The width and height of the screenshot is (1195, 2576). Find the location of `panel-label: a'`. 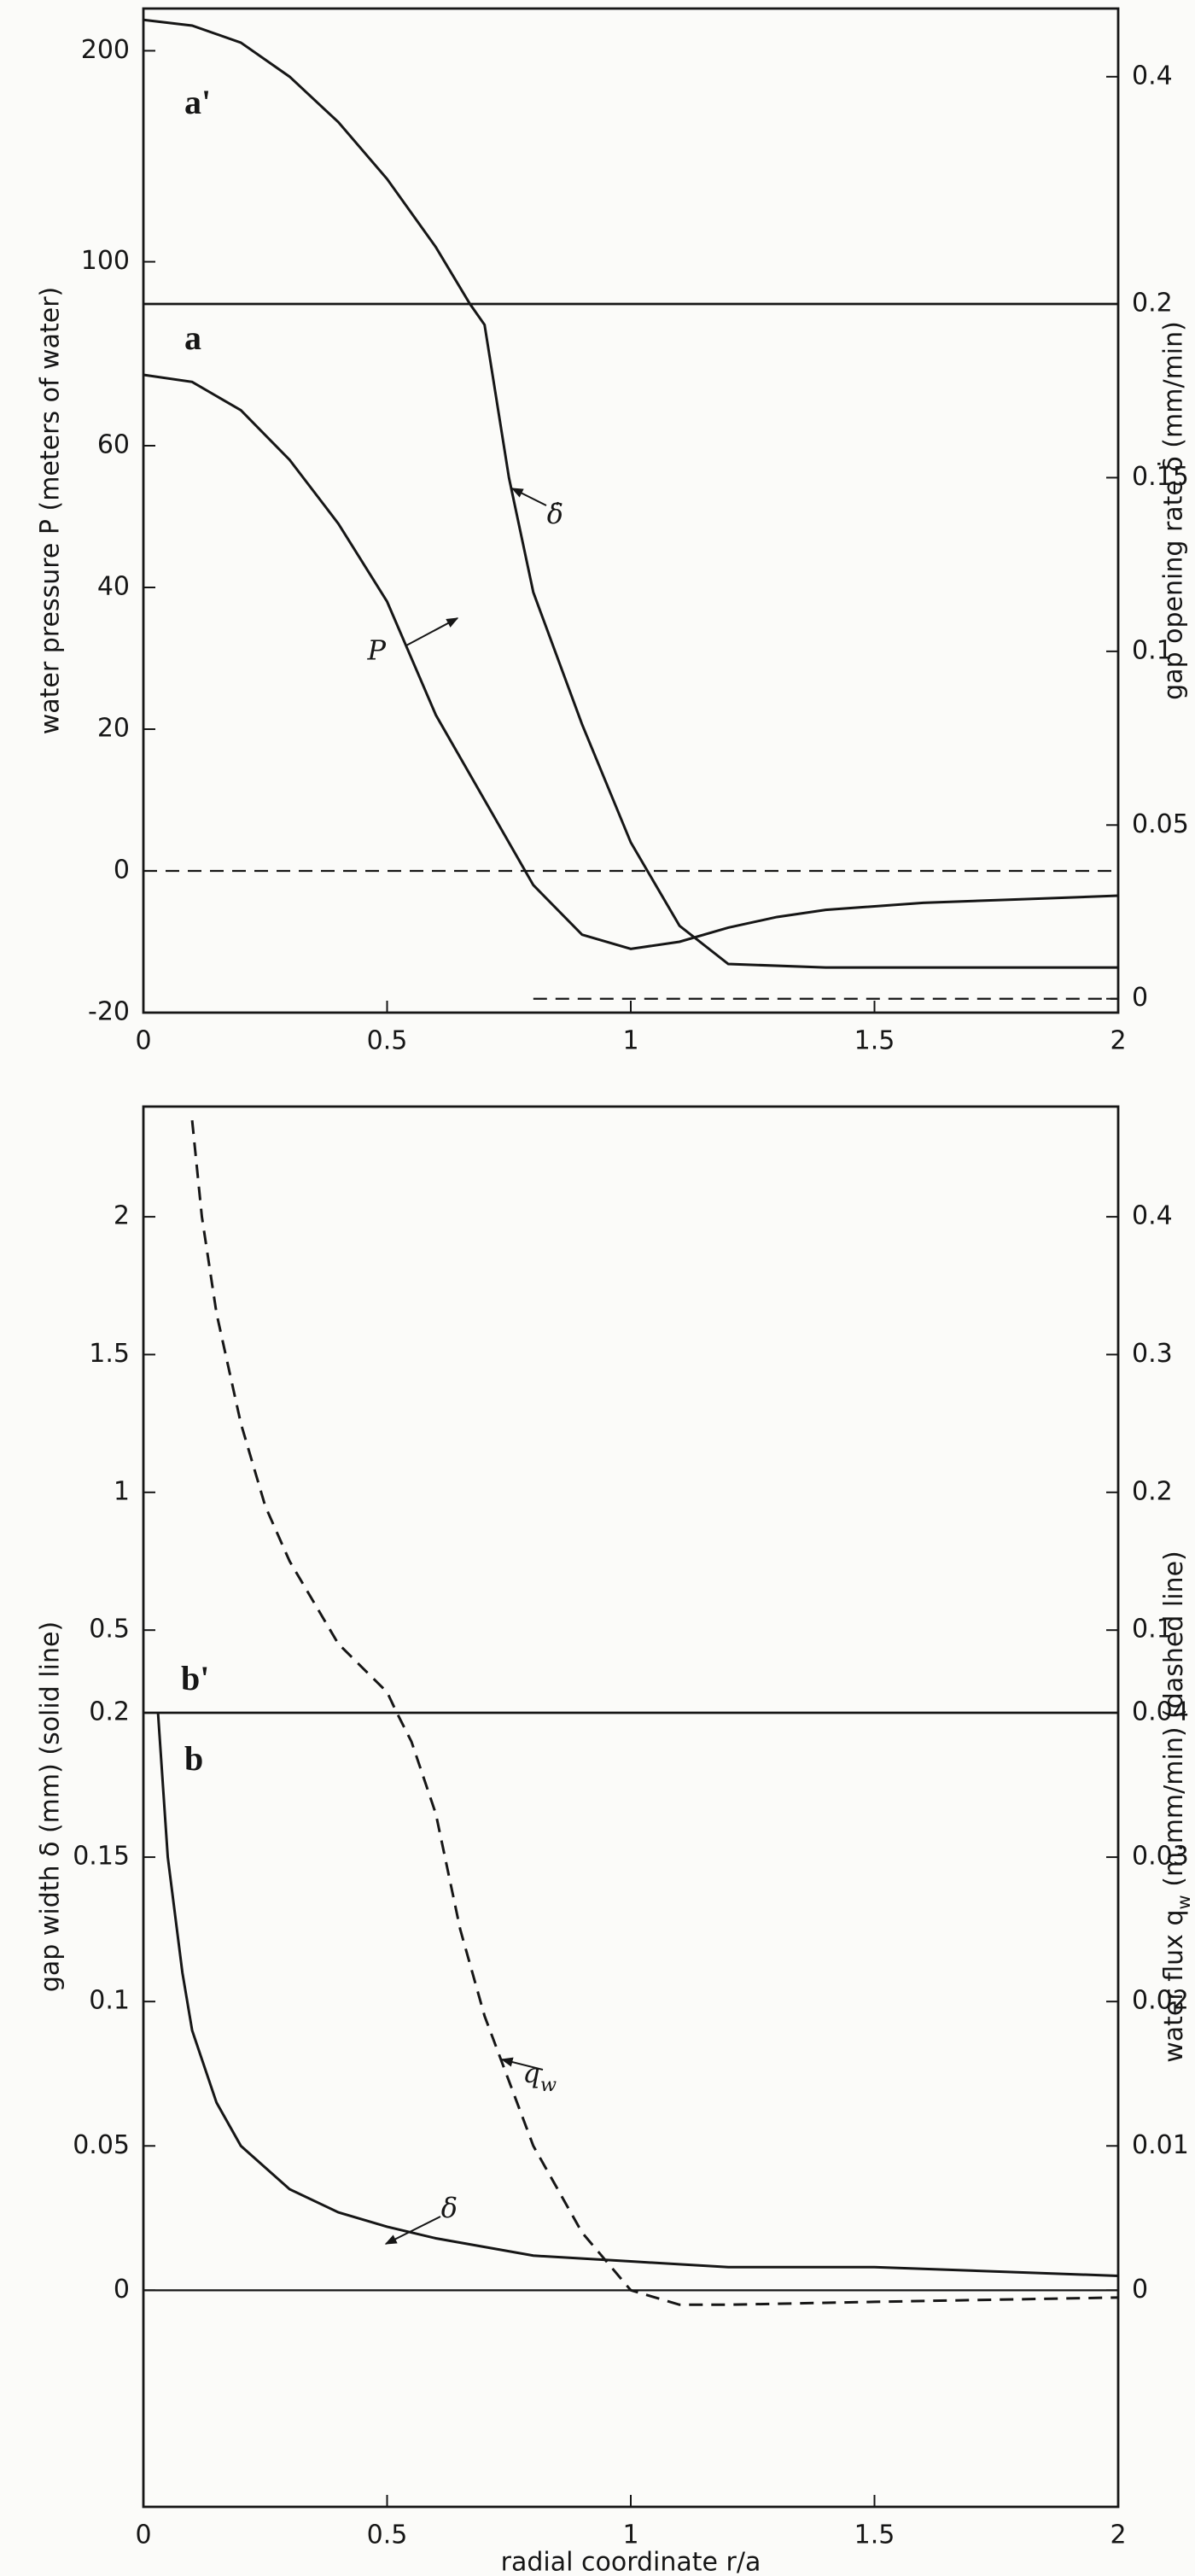

panel-label: a' is located at coordinates (197, 102).